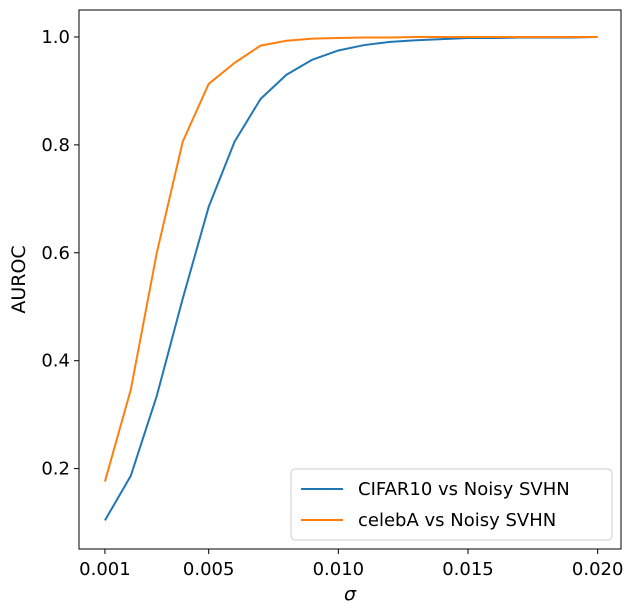 Image resolution: width=636 pixels, height=614 pixels. I want to click on legend-box, so click(451, 504).